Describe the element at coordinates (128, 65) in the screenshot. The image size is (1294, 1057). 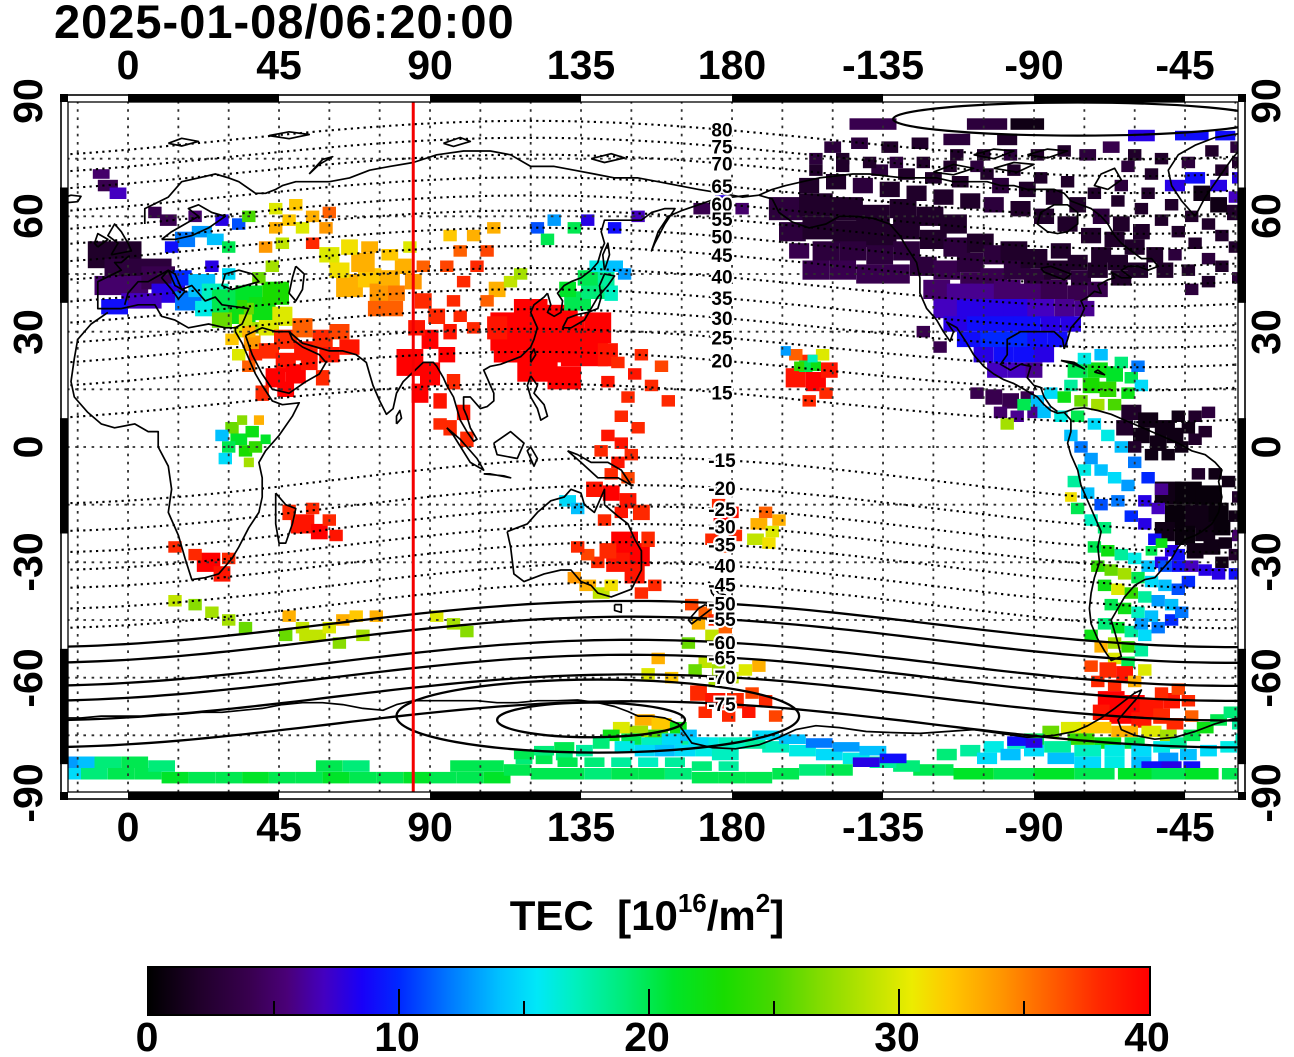
I see `lon-tick-label-top: 0` at that location.